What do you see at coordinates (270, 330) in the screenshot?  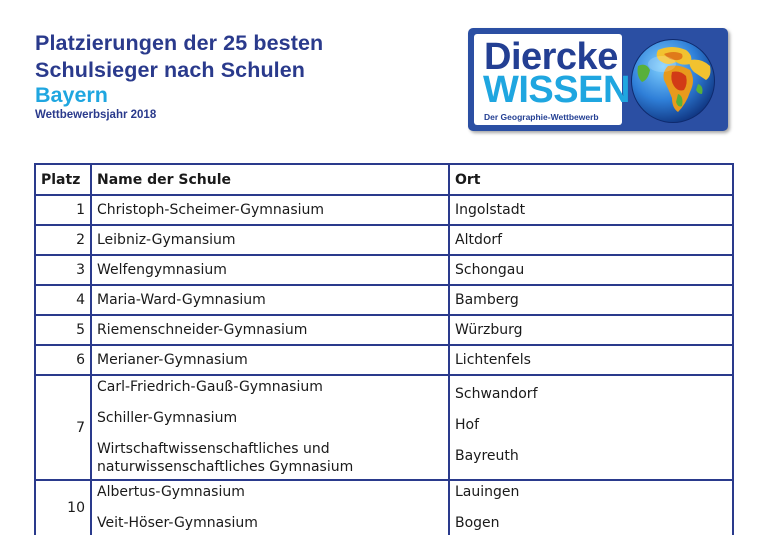 I see `cell-school-name: Riemenschneider-Gymnasium` at bounding box center [270, 330].